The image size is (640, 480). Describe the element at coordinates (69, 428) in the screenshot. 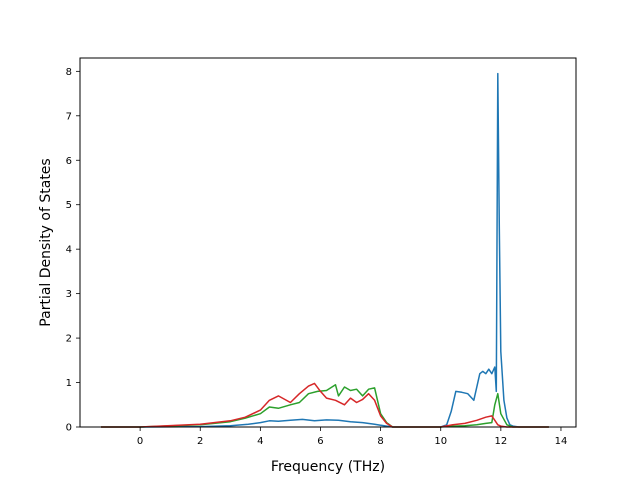

I see `y-tick-label: 0` at that location.